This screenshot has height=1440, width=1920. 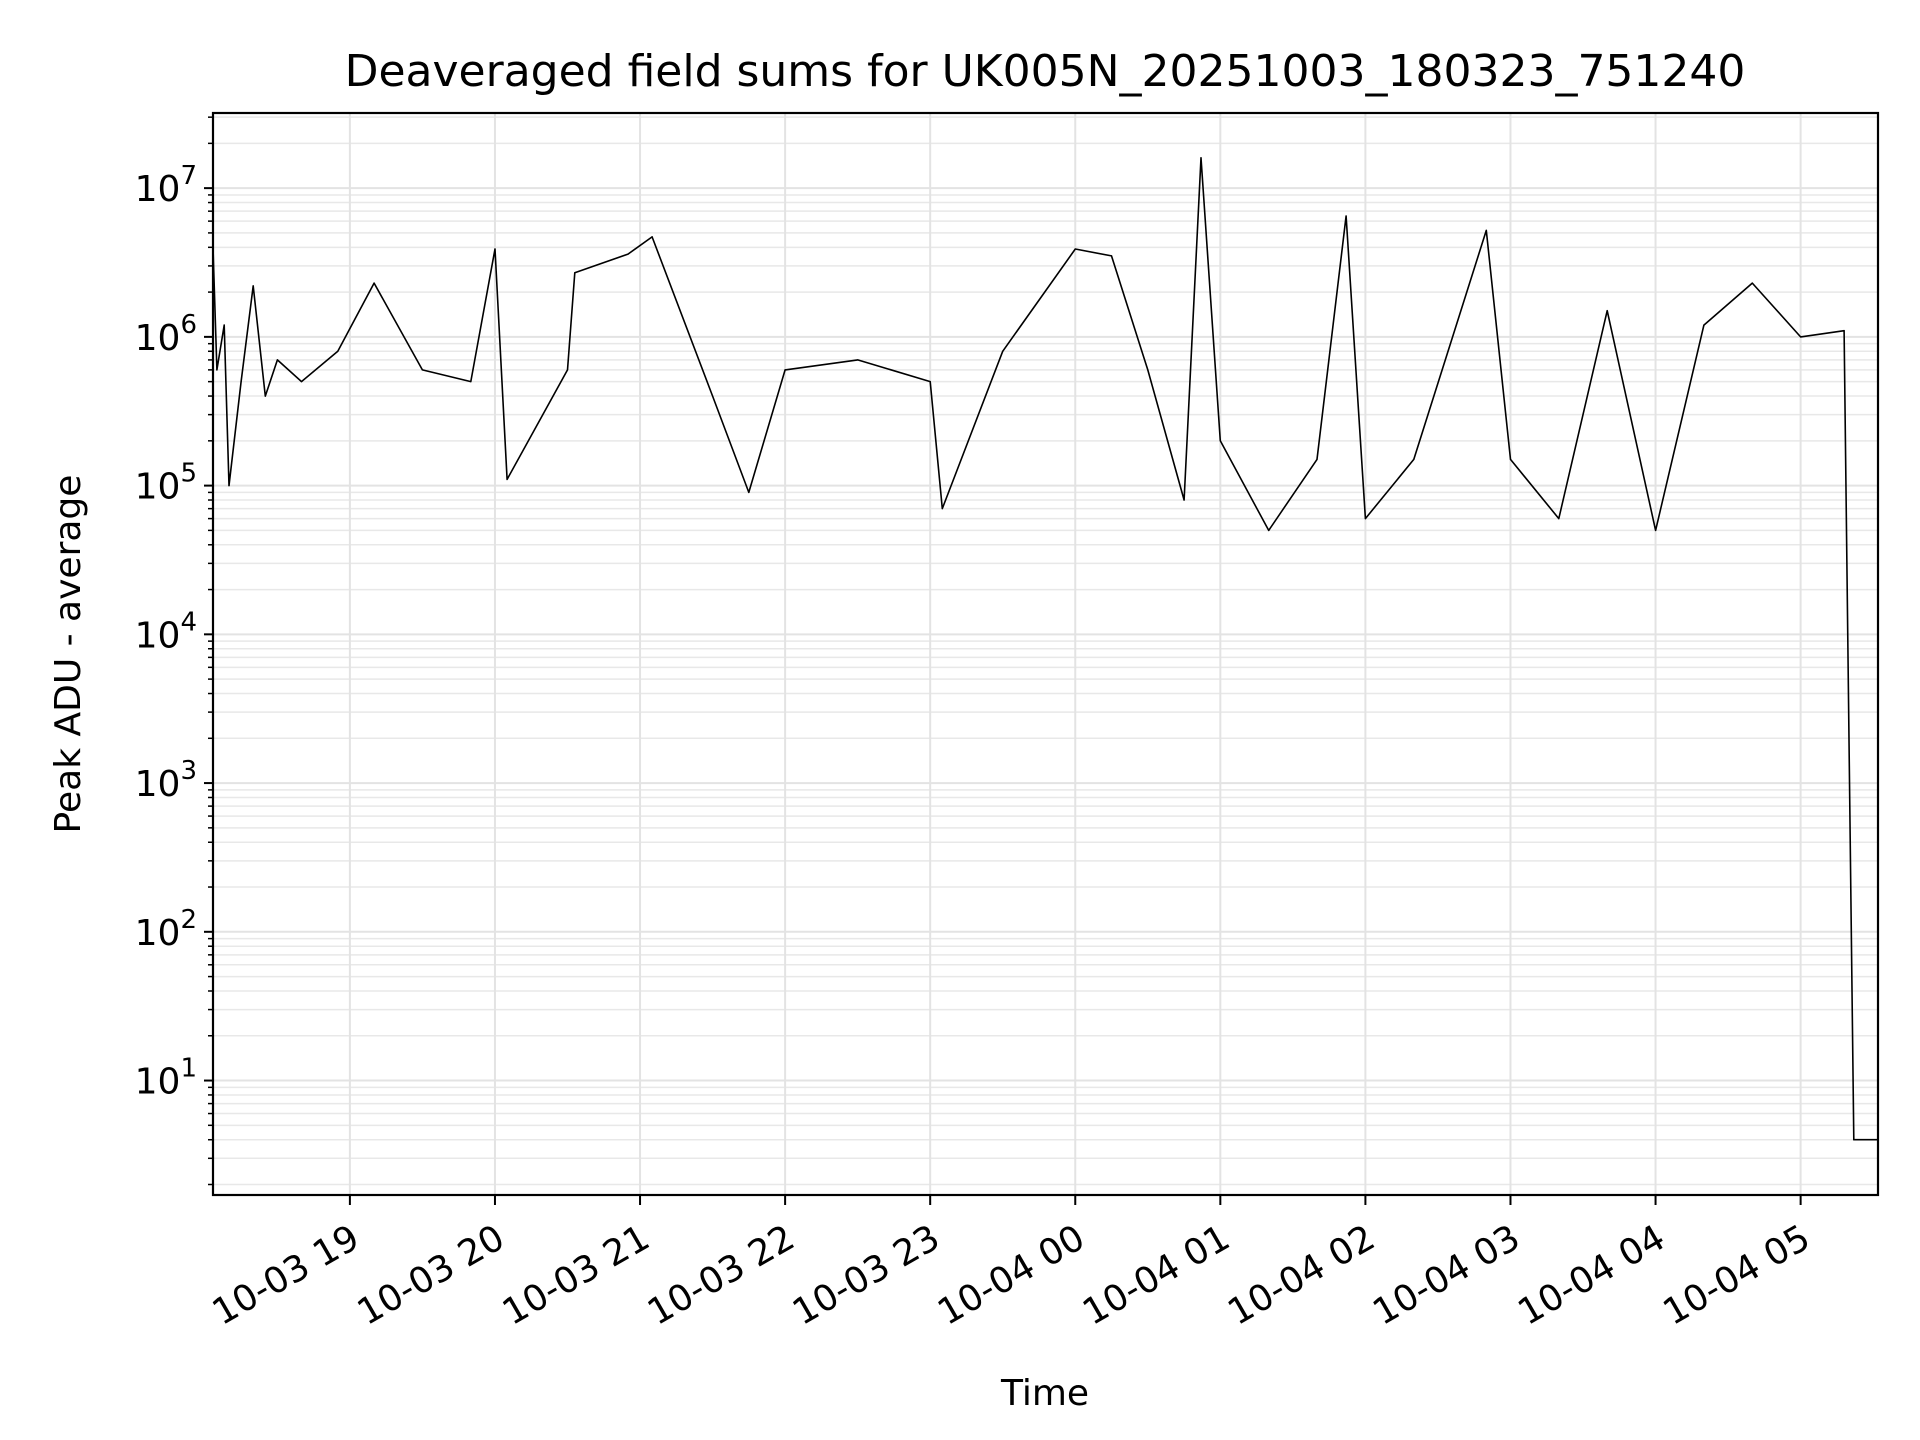 What do you see at coordinates (166, 631) in the screenshot?
I see `y-tick-label: 10⁴` at bounding box center [166, 631].